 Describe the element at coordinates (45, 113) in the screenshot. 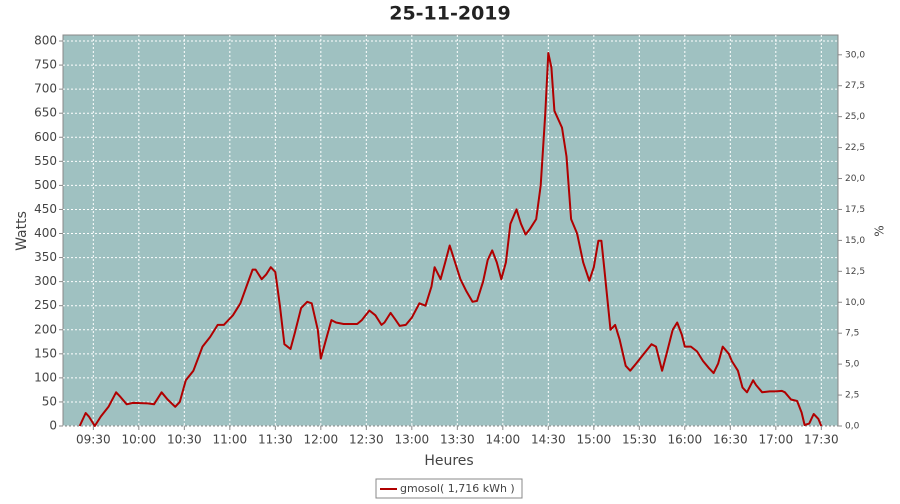

I see `y-tick-label: 650` at that location.